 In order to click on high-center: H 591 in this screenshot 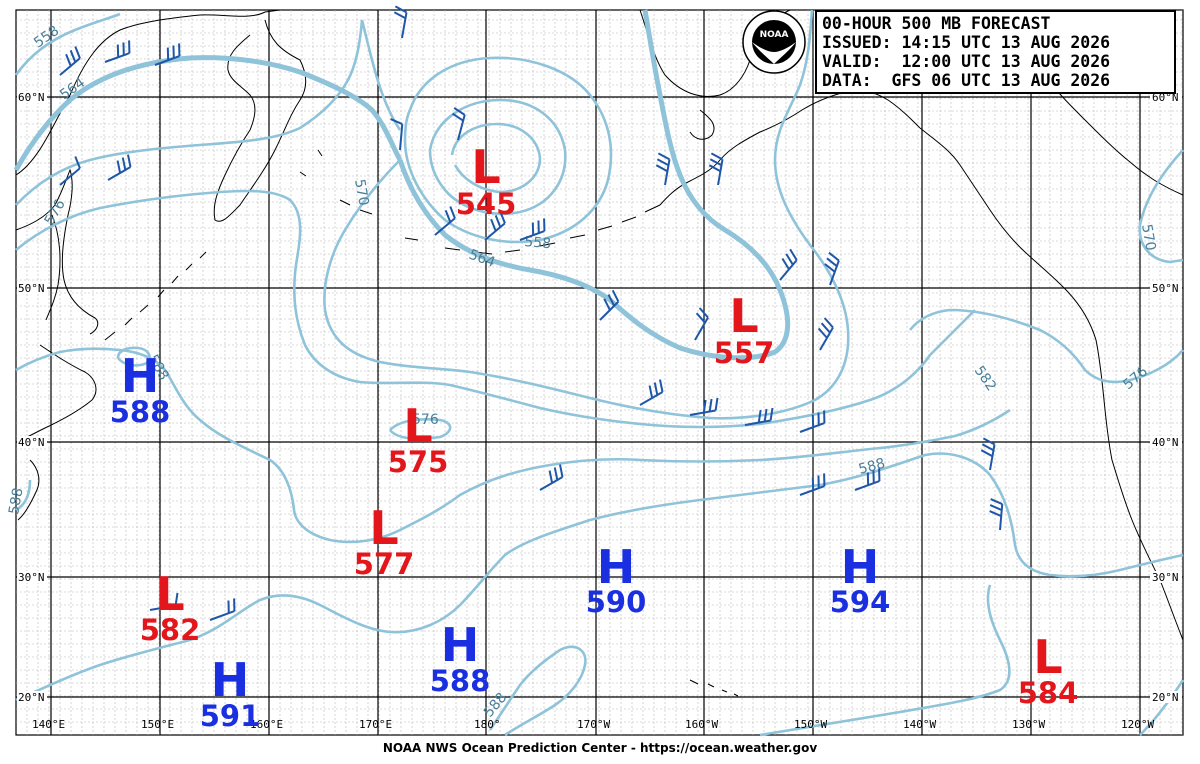, I will do `click(230, 693)`.